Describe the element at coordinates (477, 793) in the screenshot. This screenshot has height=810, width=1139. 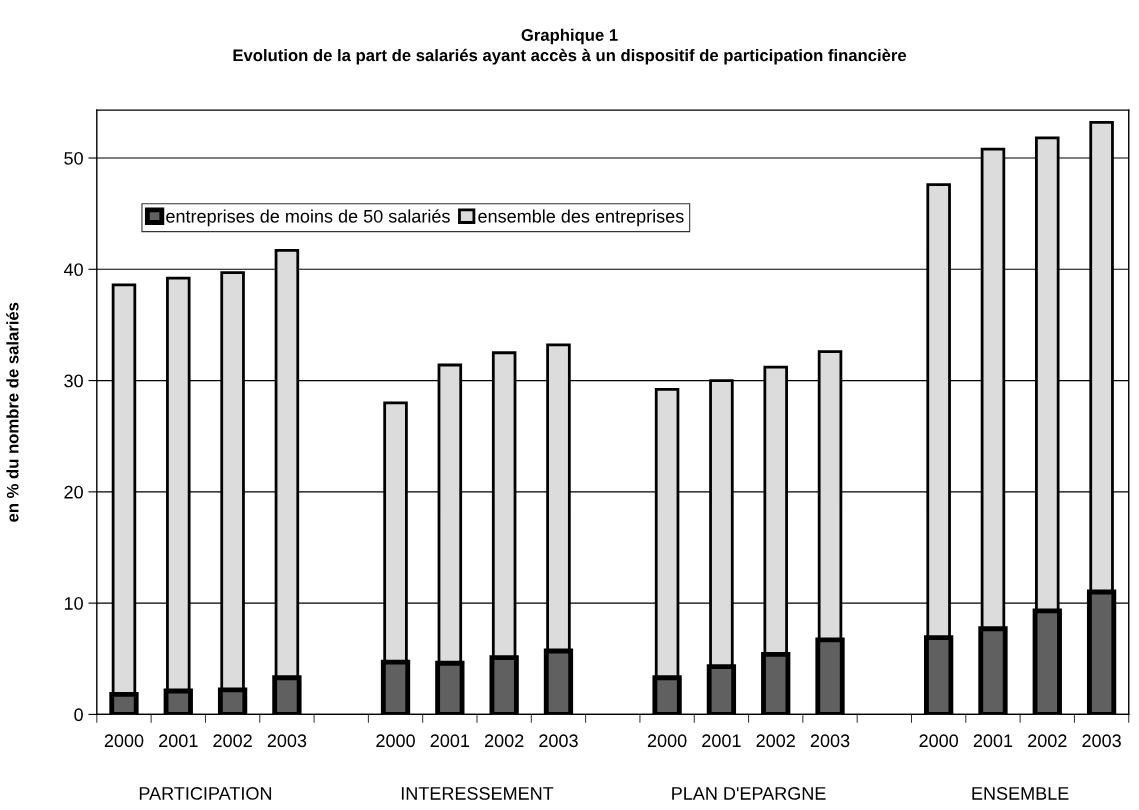
I see `text: INTERESSEMENT` at that location.